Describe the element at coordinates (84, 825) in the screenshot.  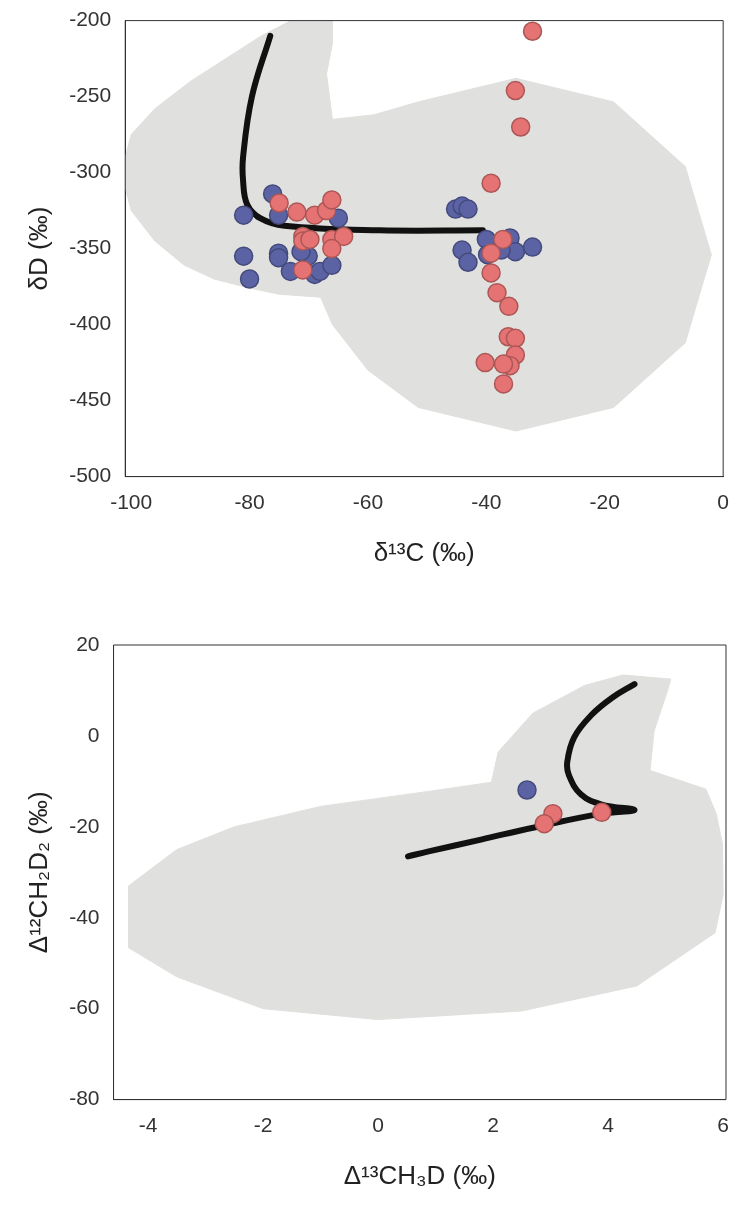
I see `y-tick-label: -20` at that location.